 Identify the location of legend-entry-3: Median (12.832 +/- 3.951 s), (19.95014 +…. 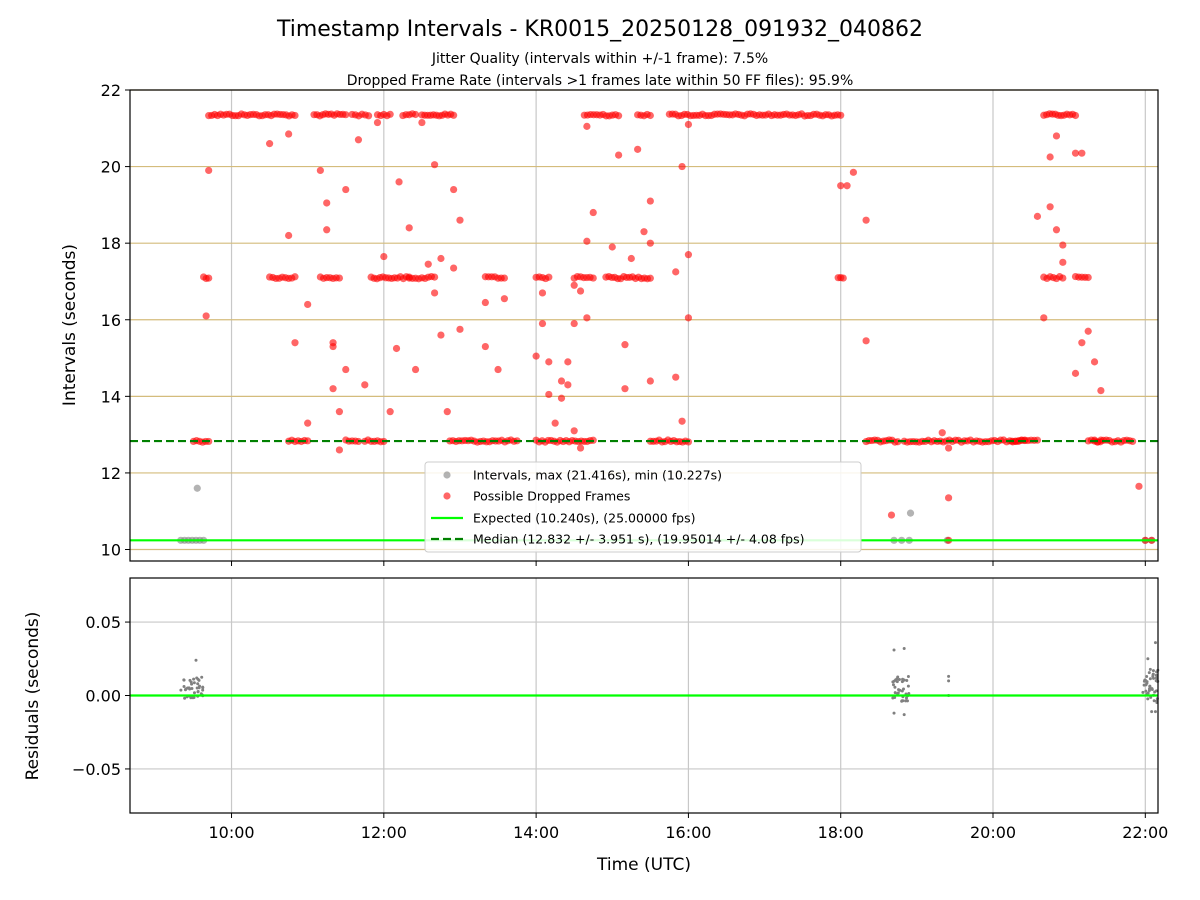
(638, 539).